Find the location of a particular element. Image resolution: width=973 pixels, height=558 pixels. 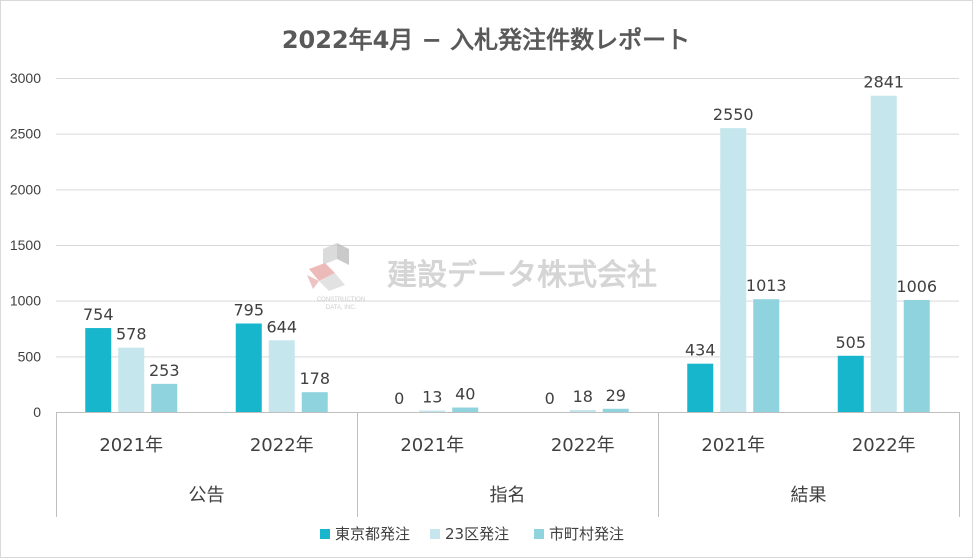

legend-label: 東京都発注 is located at coordinates (372, 534).